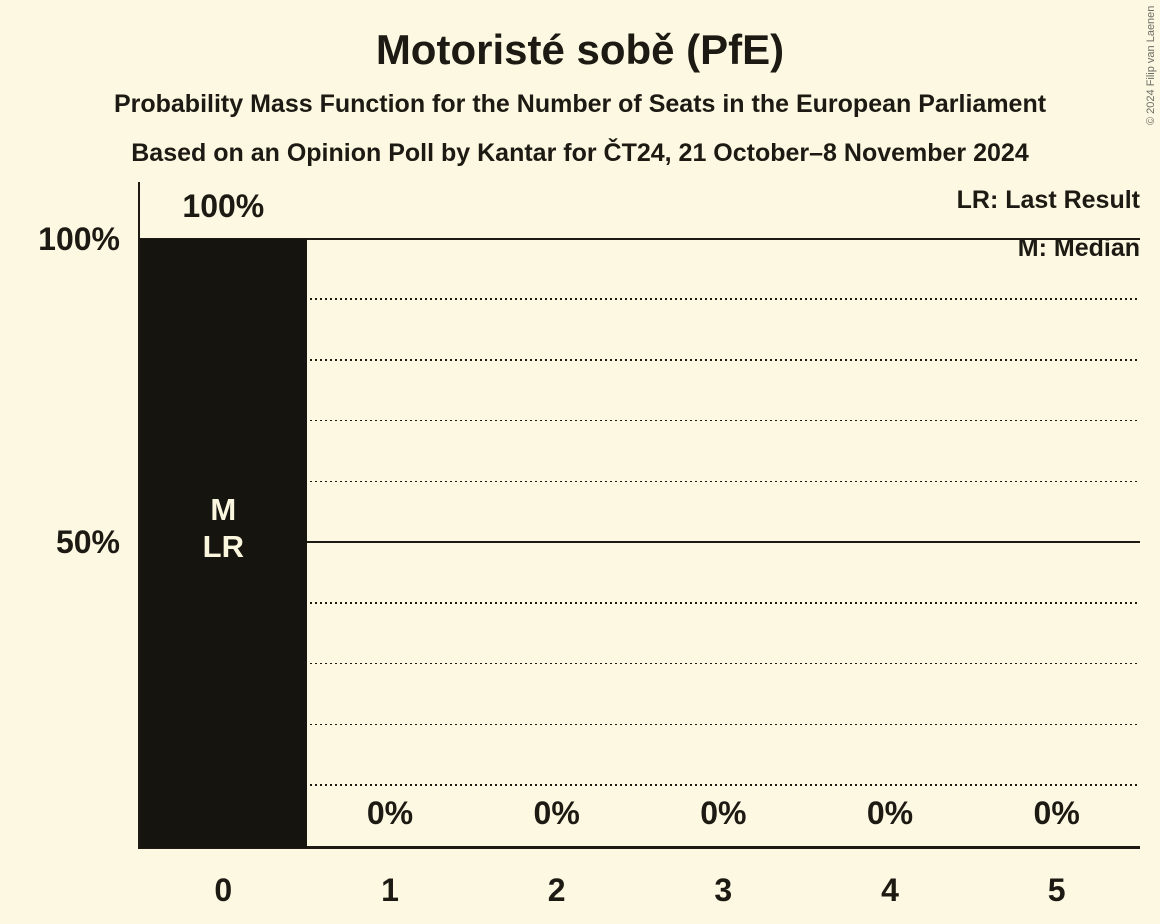 This screenshot has height=924, width=1160. Describe the element at coordinates (556, 813) in the screenshot. I see `value-label-seats-2: 0%` at that location.